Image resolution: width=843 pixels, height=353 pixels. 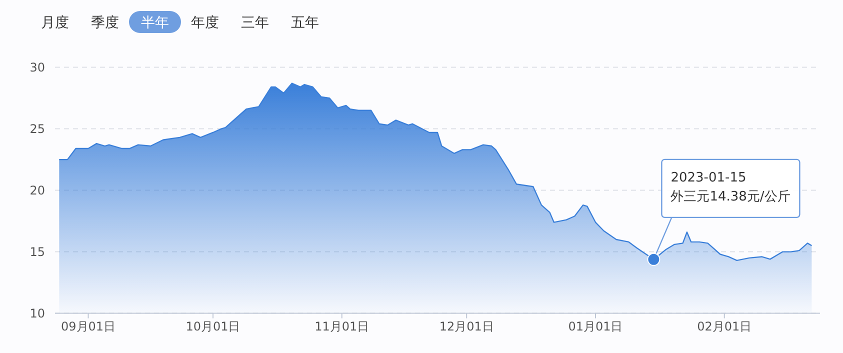 I want to click on x-tick-label: 02月01日, so click(x=724, y=326).